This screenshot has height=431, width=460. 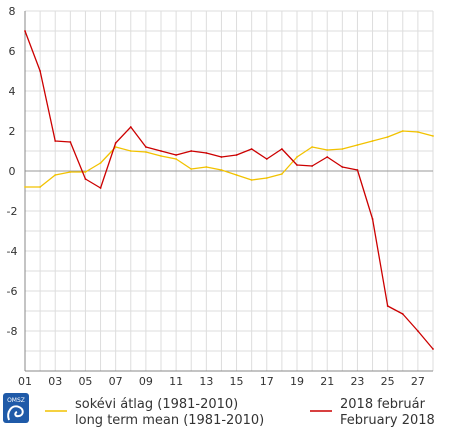 I want to click on y-tick-label: -8, so click(x=12, y=331).